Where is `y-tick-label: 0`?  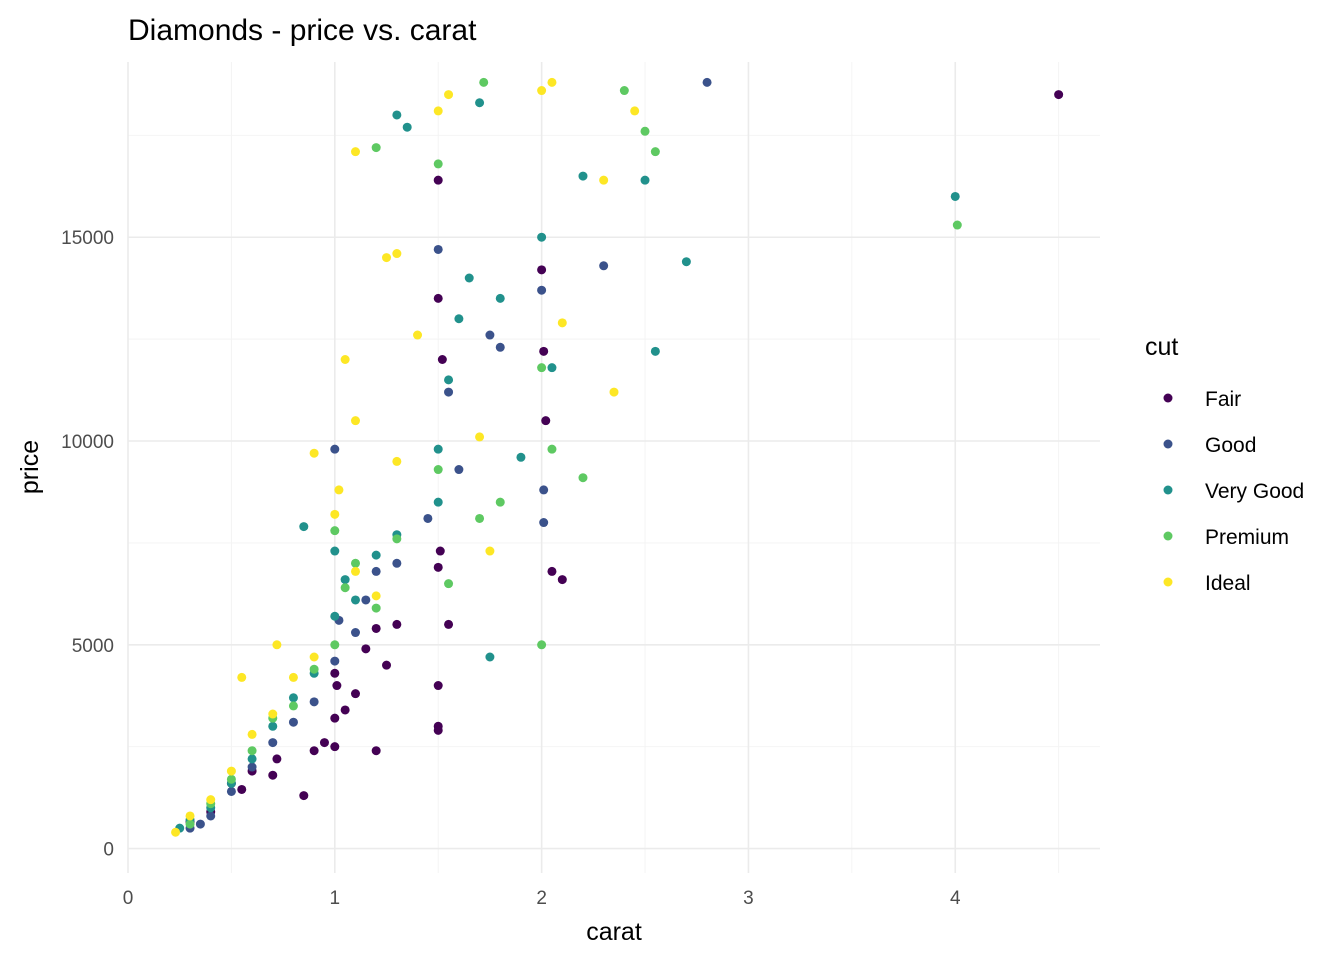
y-tick-label: 0 is located at coordinates (108, 850).